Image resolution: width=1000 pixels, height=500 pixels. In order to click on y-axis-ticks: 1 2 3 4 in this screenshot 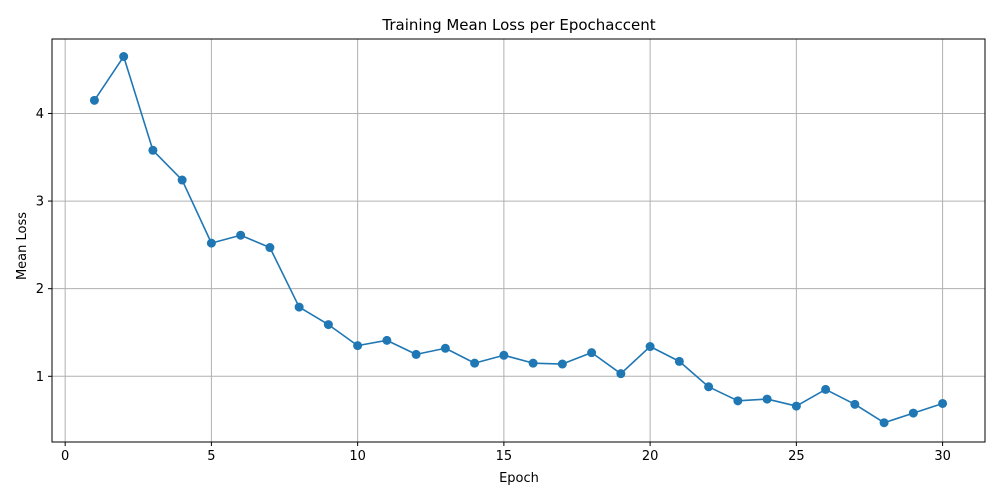, I will do `click(44, 246)`.